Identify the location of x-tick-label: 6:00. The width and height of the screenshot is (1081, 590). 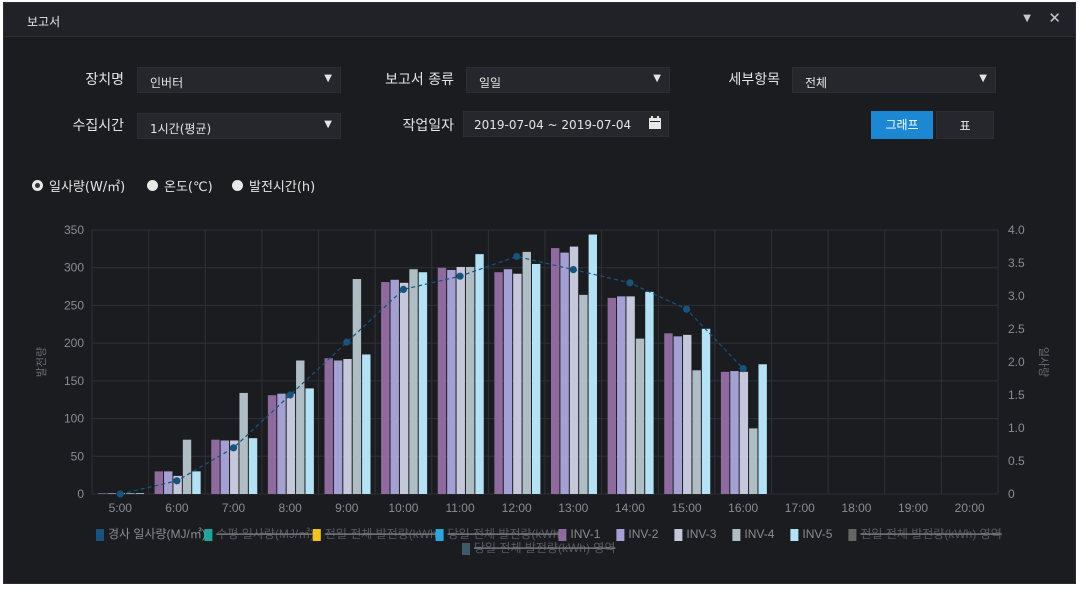
(177, 508).